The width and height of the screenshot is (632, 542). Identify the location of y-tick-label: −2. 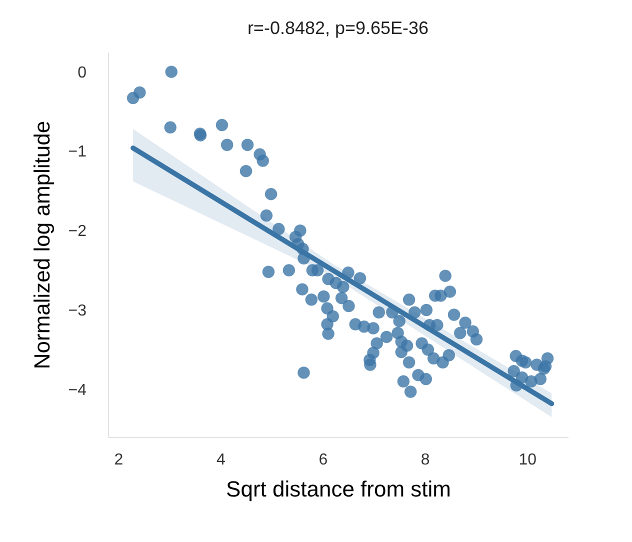
(77, 231).